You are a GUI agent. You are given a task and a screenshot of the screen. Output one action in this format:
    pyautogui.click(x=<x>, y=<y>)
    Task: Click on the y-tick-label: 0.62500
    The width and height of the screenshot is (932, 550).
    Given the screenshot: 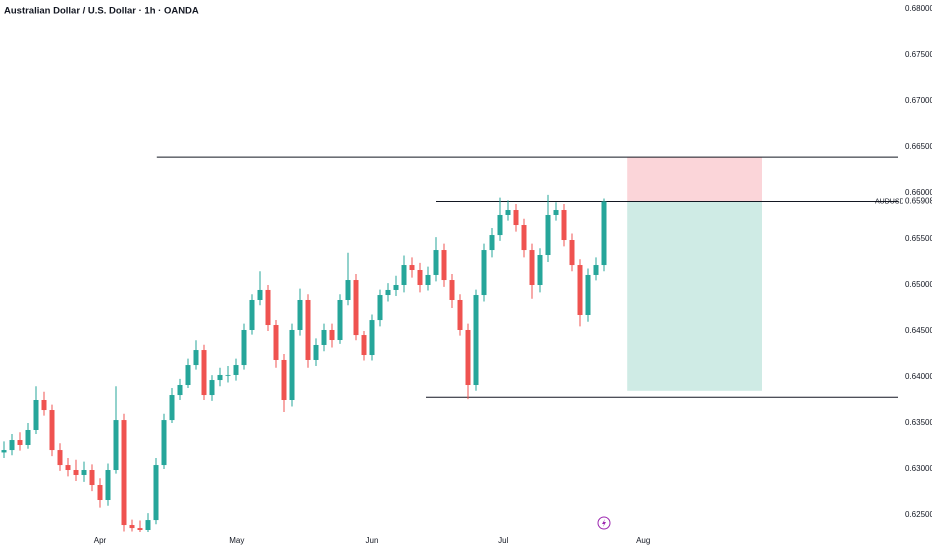 What is the action you would take?
    pyautogui.click(x=918, y=514)
    